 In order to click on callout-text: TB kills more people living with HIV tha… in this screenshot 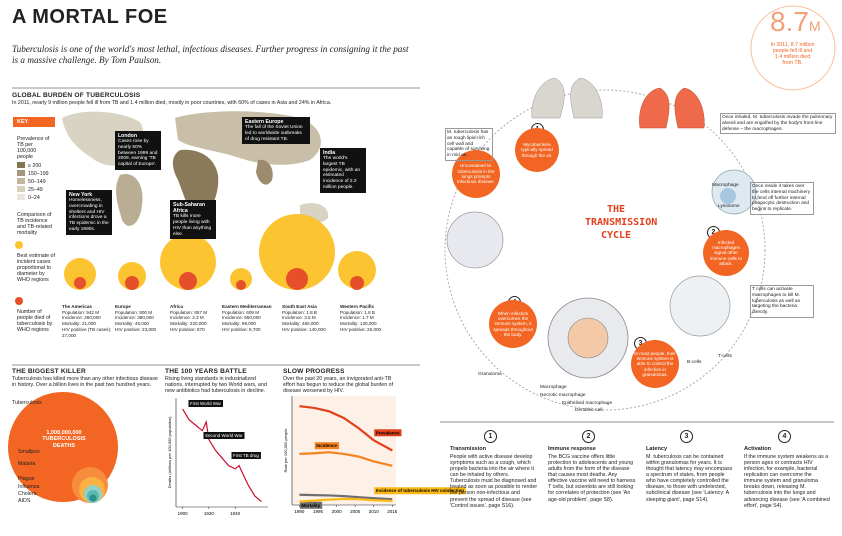, I will do `click(192, 225)`.